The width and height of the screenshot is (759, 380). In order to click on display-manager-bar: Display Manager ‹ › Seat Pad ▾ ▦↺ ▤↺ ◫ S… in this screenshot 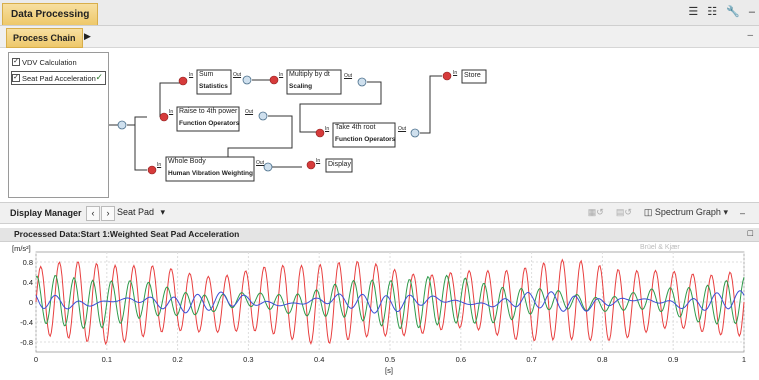, I will do `click(379, 213)`.